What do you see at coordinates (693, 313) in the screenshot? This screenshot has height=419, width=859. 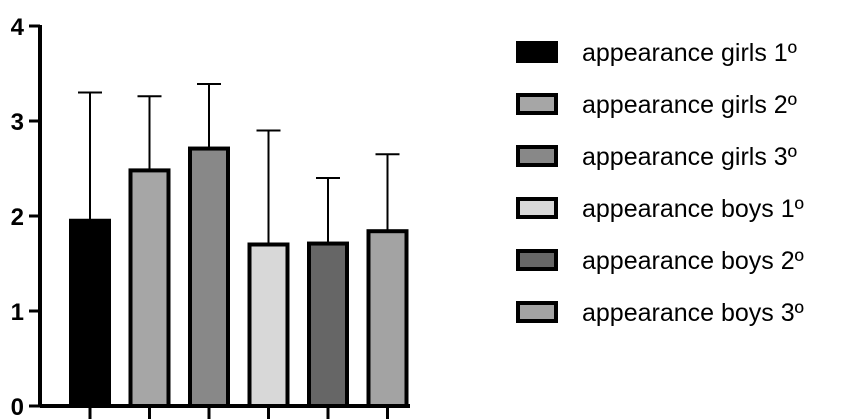 I see `legend-label-6: appearance boys 3º` at bounding box center [693, 313].